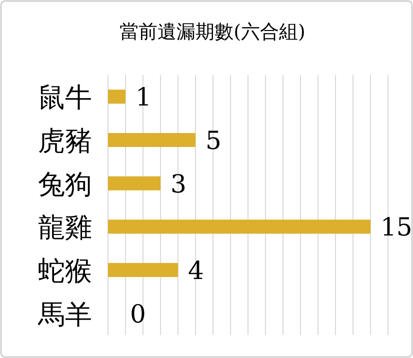 This screenshot has width=413, height=358. What do you see at coordinates (138, 313) in the screenshot?
I see `data-label: 0` at bounding box center [138, 313].